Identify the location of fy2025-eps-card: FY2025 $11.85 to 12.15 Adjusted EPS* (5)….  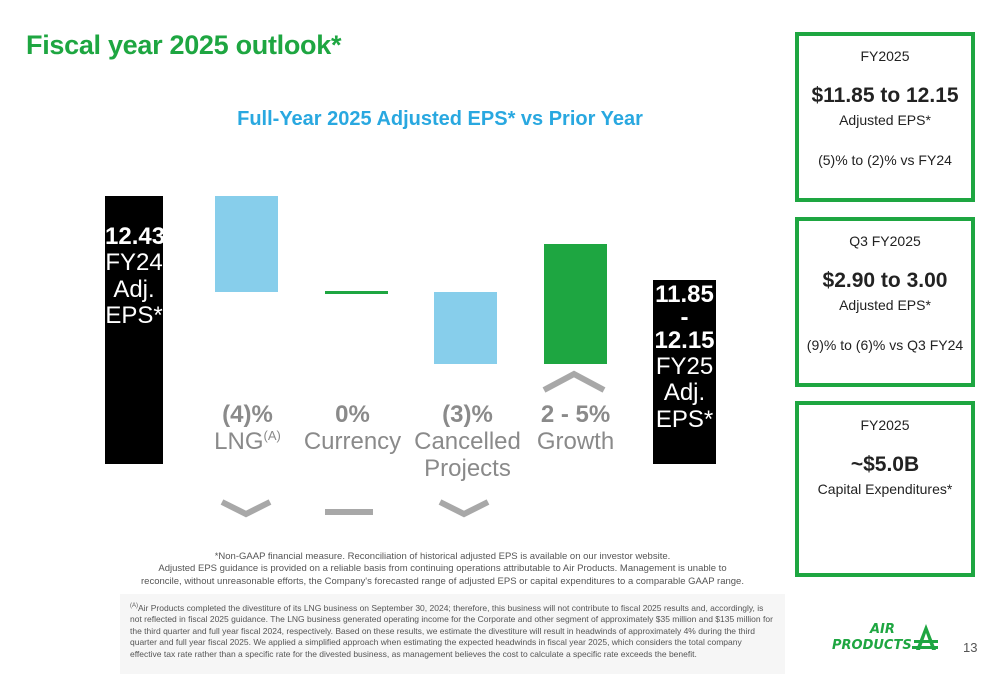
(885, 117).